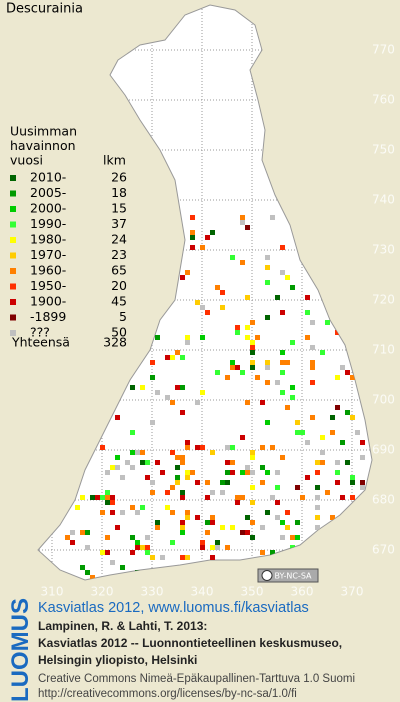 This screenshot has height=702, width=400. What do you see at coordinates (383, 350) in the screenshot?
I see `y-label: 710` at bounding box center [383, 350].